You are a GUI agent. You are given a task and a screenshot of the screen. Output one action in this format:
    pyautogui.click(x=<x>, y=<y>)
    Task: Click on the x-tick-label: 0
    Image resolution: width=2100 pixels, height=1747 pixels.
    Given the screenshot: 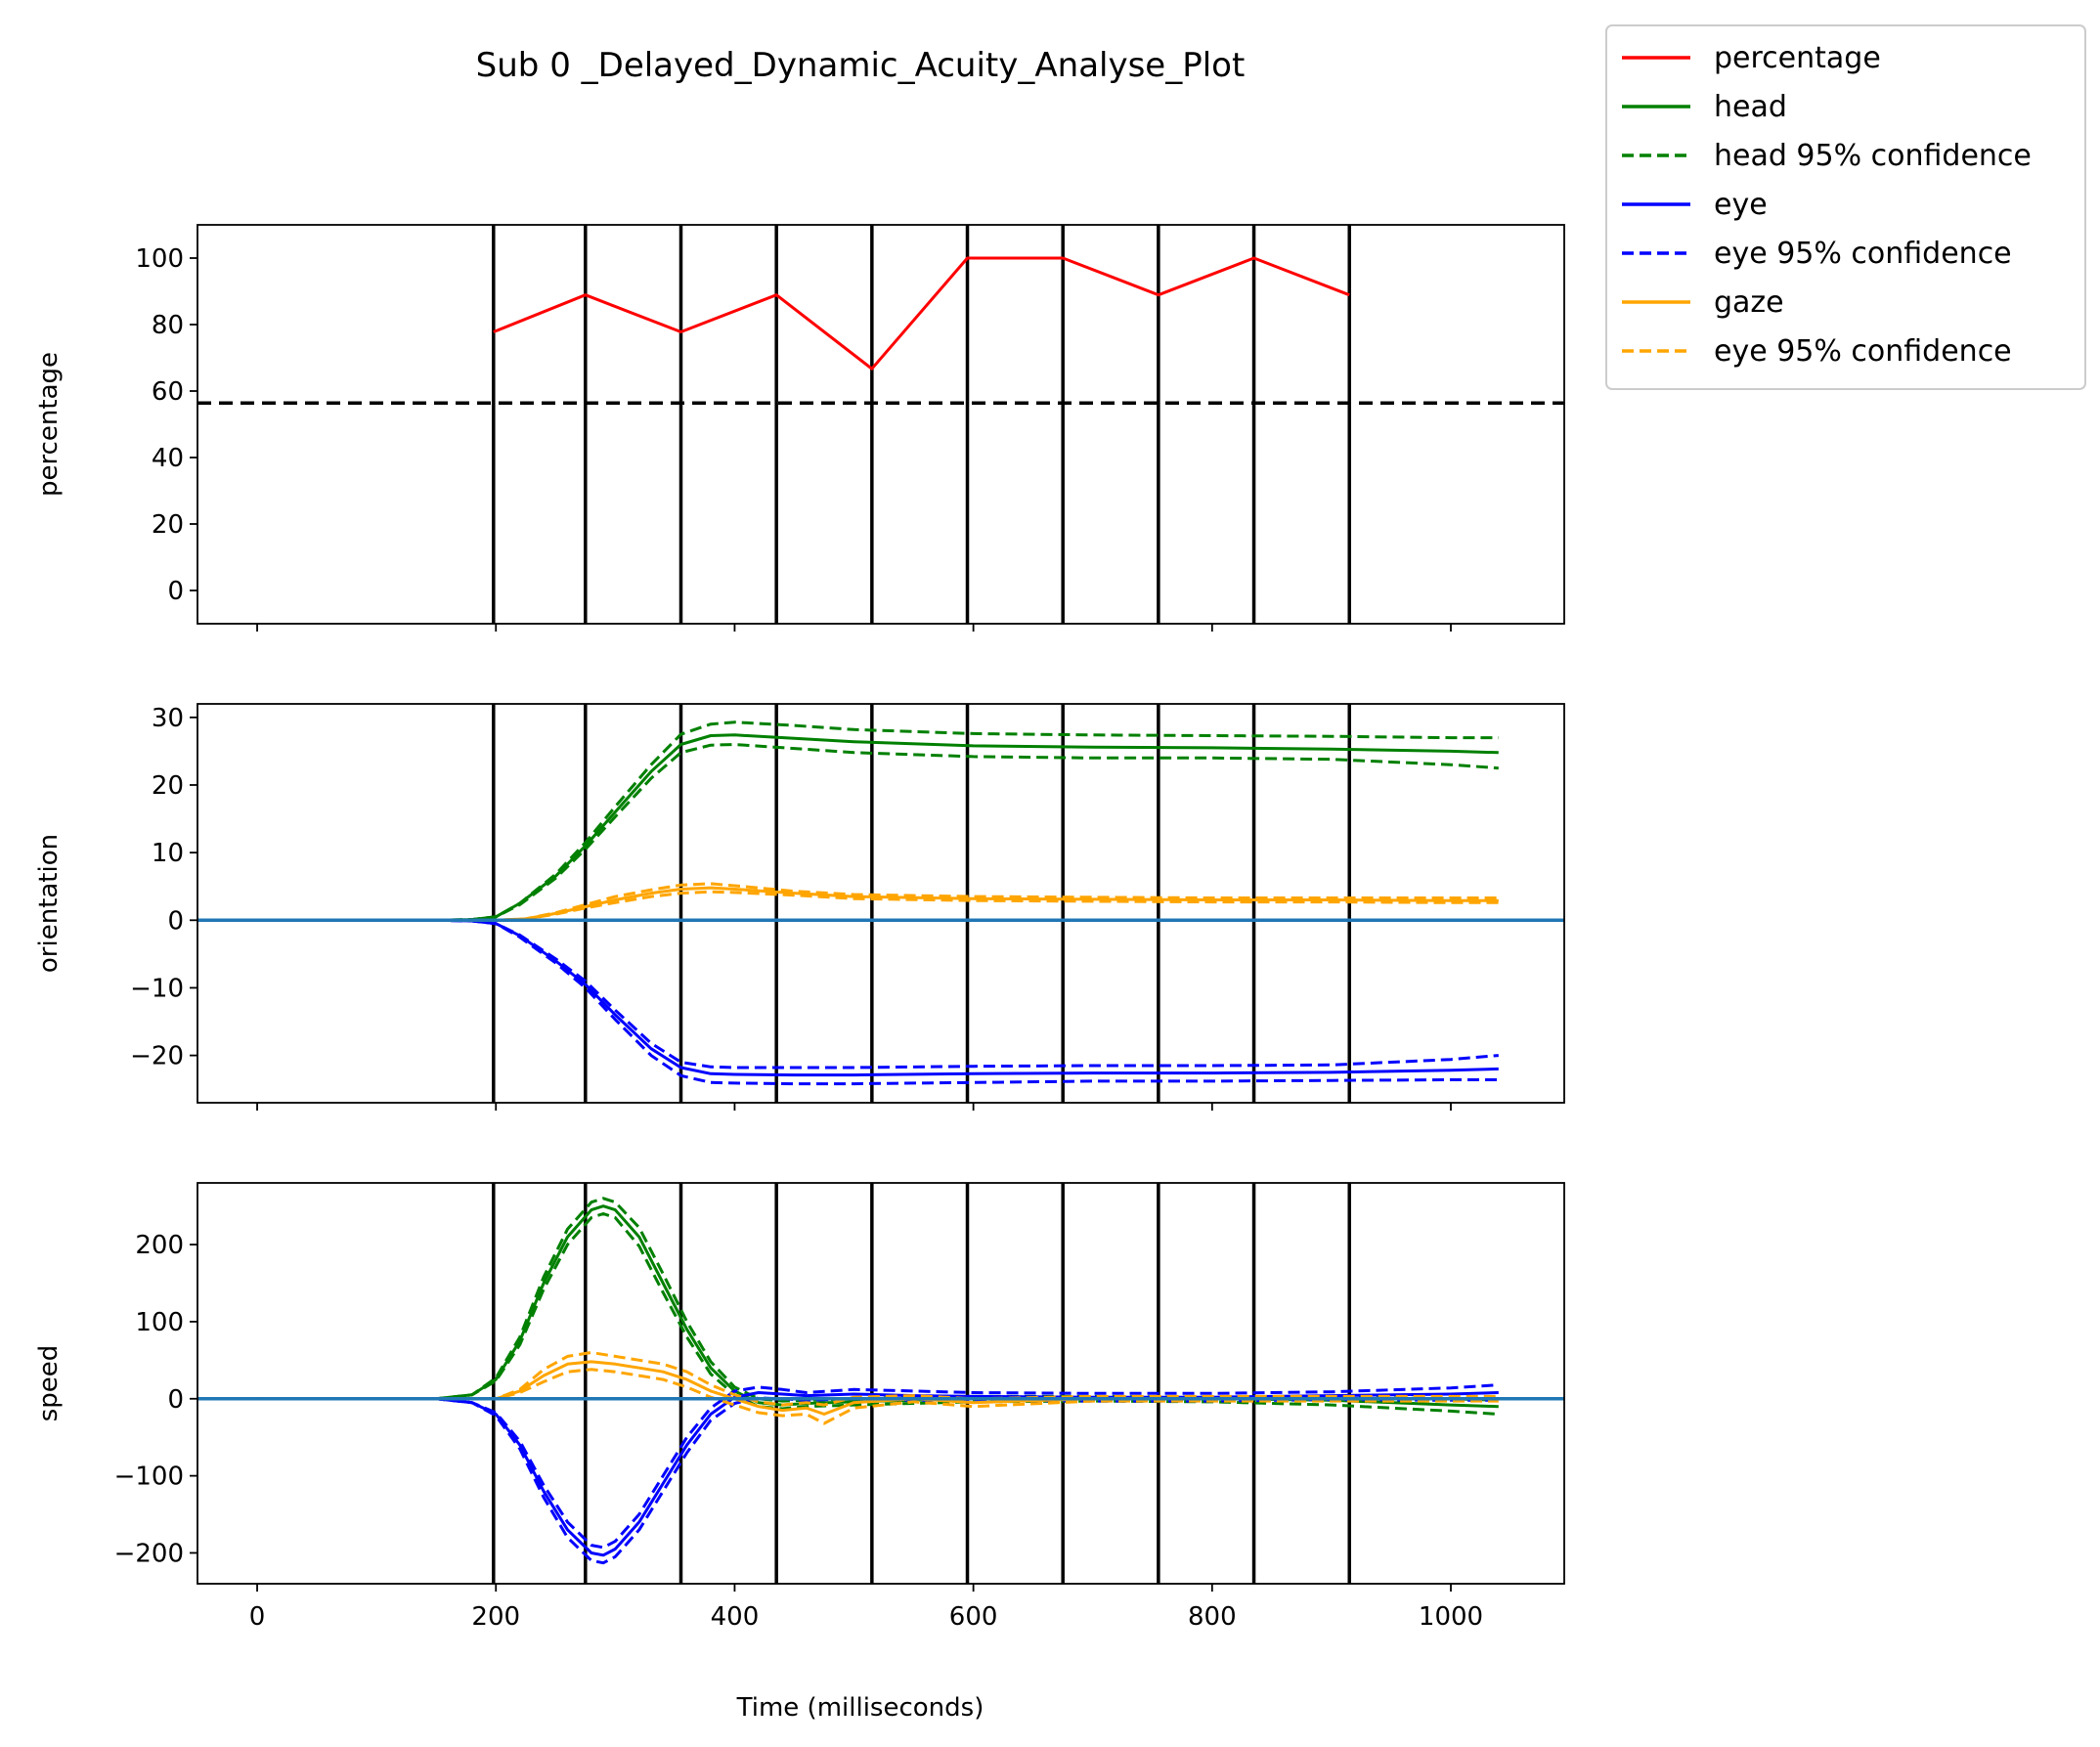 What is the action you would take?
    pyautogui.click(x=257, y=1617)
    